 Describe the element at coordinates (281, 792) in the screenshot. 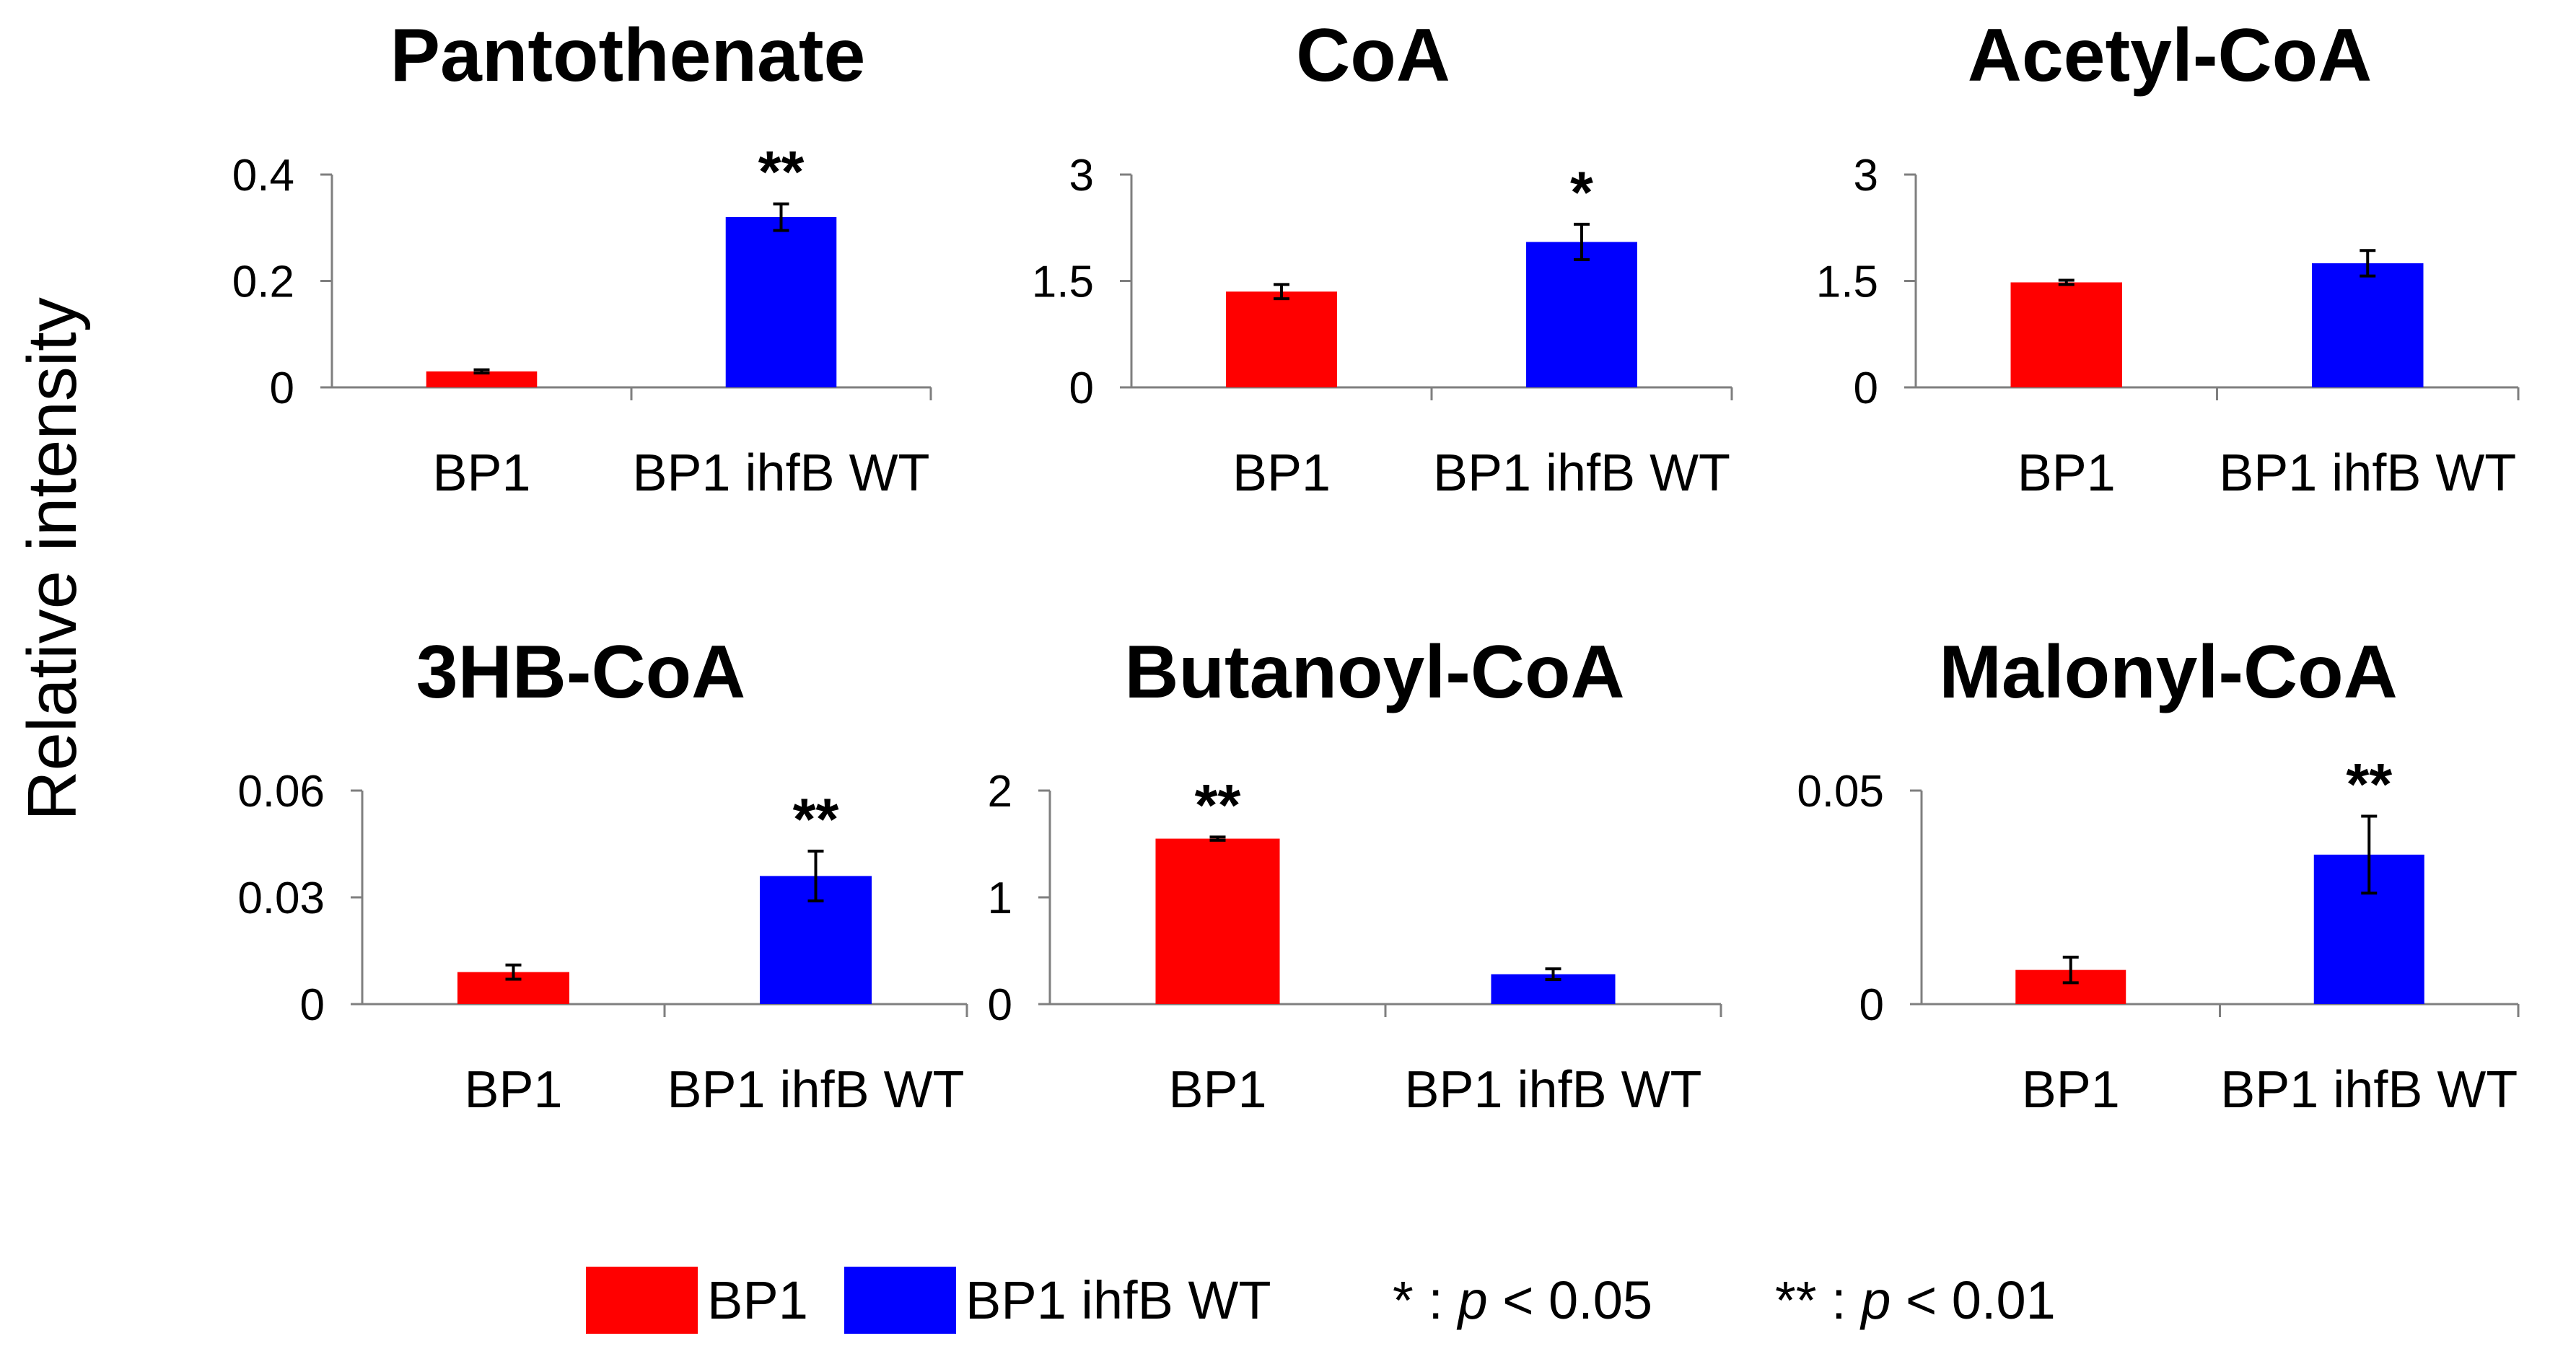

I see `y-tick-label: 0.06` at that location.